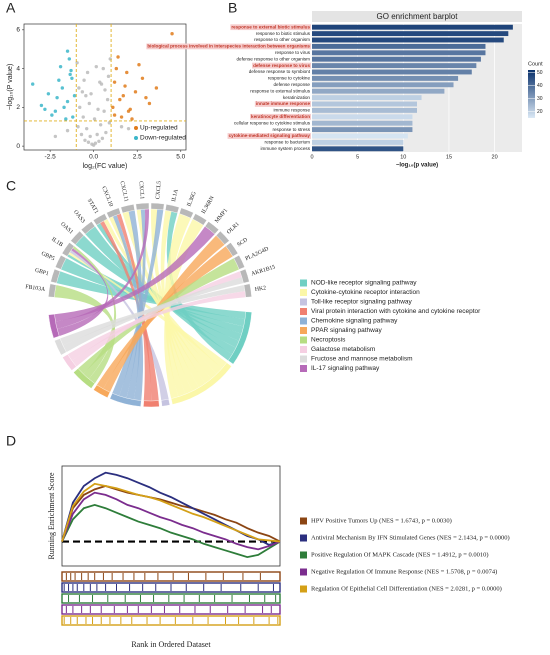 The width and height of the screenshot is (550, 655). What do you see at coordinates (403, 157) in the screenshot?
I see `x-tick-label: 10` at bounding box center [403, 157].